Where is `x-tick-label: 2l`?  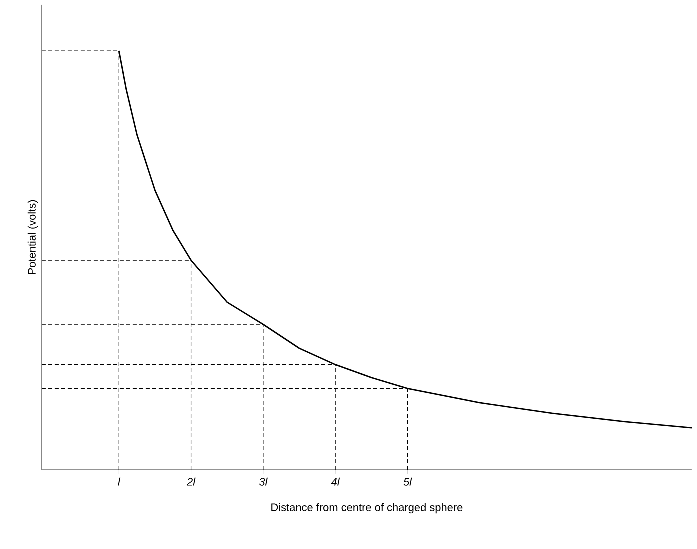
x-tick-label: 2l is located at coordinates (191, 482).